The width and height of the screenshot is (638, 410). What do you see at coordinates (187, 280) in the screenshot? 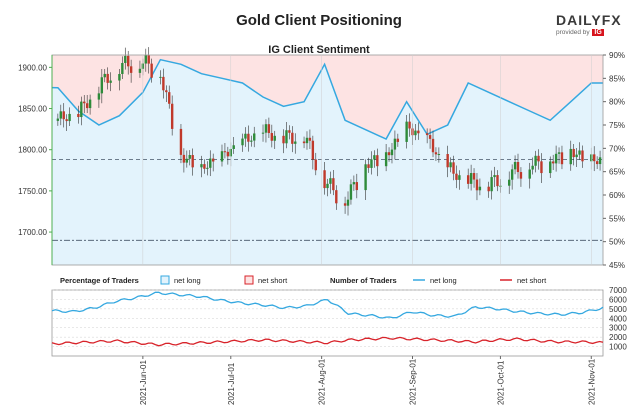
I see `legend-label-net-long-pct: net long` at bounding box center [187, 280].